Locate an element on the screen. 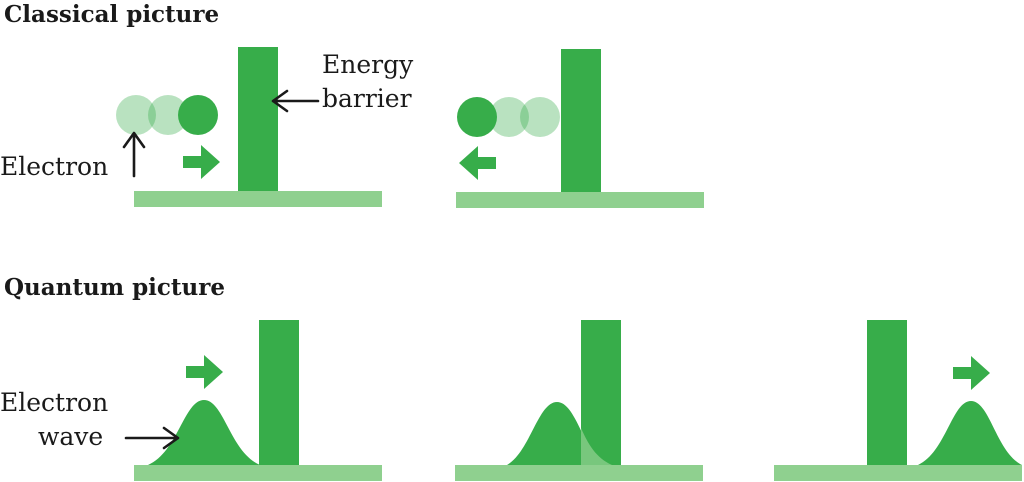 The height and width of the screenshot is (482, 1024). electron-label: Electron is located at coordinates (54, 166).